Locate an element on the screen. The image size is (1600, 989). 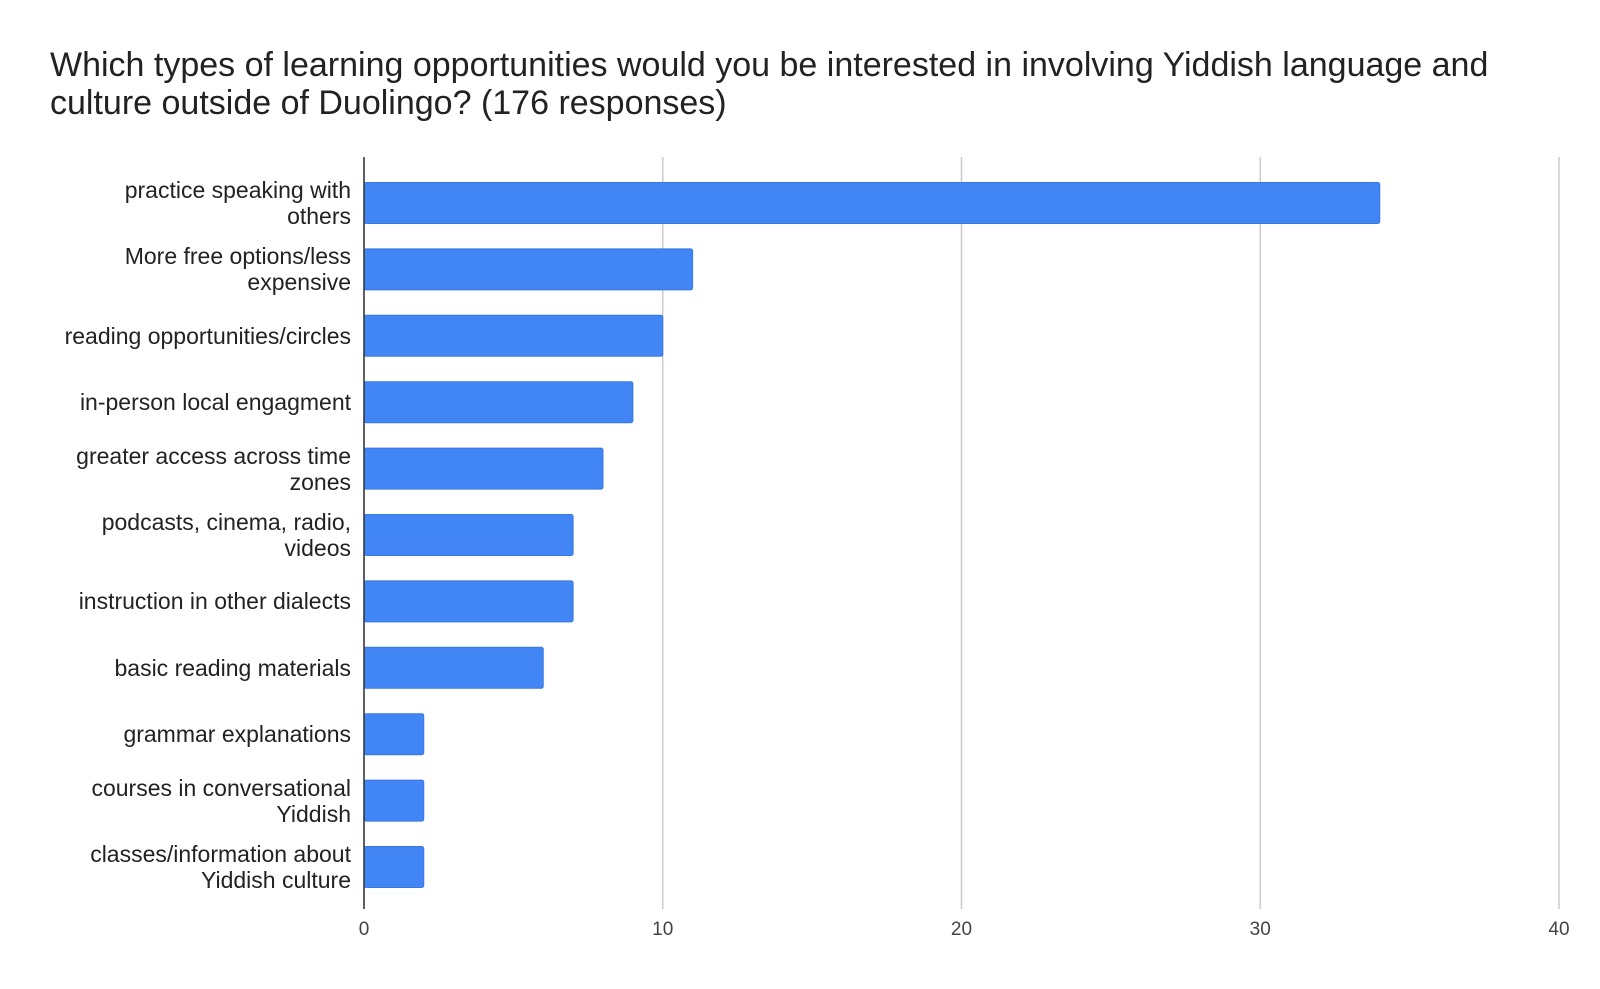
y-tick-label: instruction in other dialects is located at coordinates (214, 601).